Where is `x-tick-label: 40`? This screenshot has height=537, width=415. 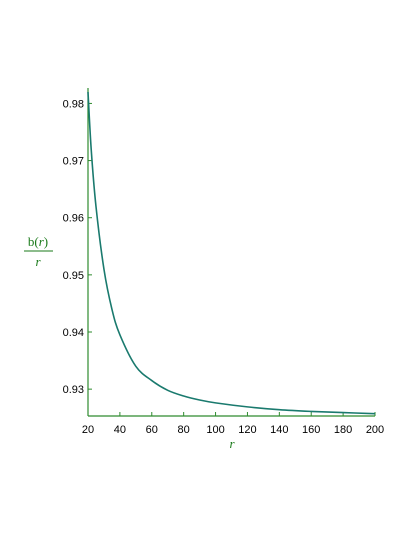
x-tick-label: 40 is located at coordinates (120, 430).